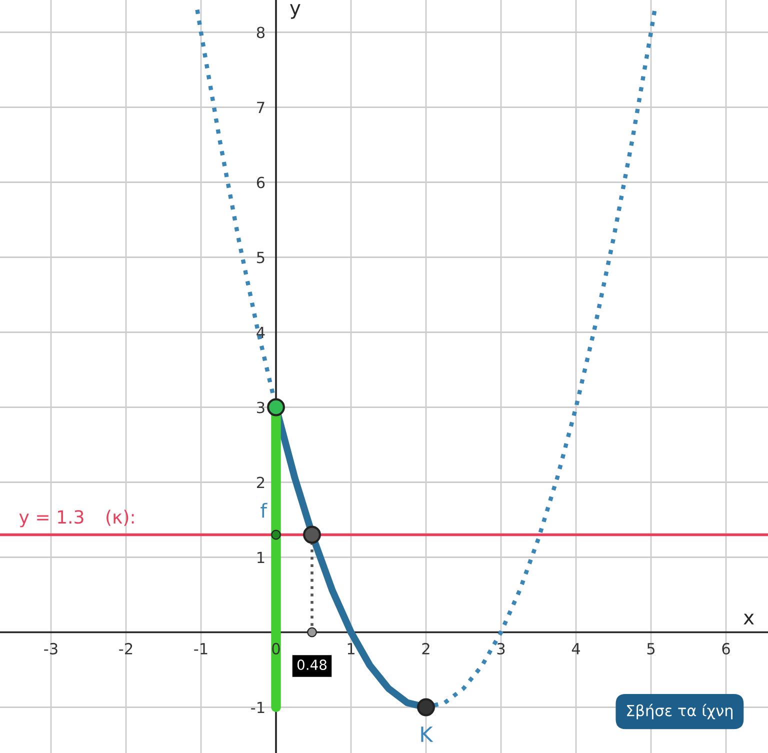 The image size is (768, 753). Describe the element at coordinates (651, 648) in the screenshot. I see `x-tick-label: 5` at that location.